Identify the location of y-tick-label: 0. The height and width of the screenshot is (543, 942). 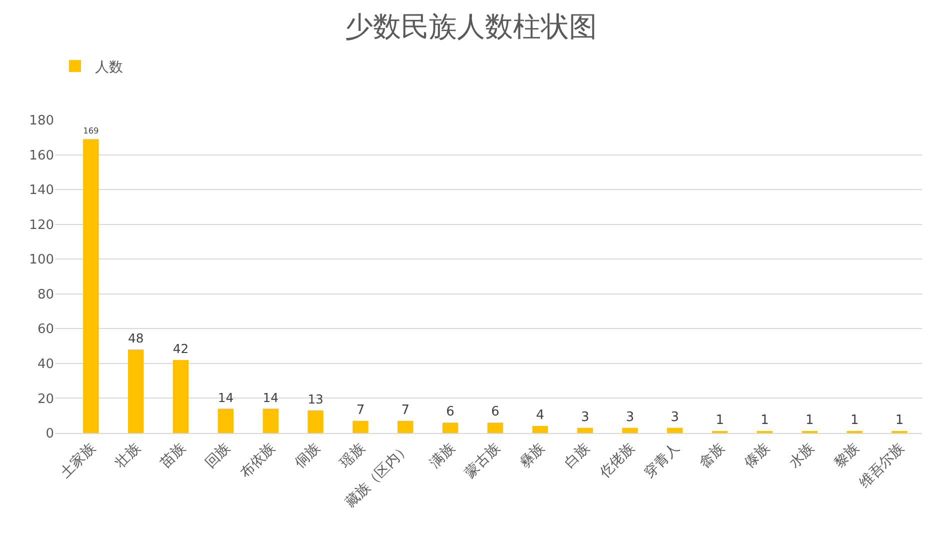
(50, 434).